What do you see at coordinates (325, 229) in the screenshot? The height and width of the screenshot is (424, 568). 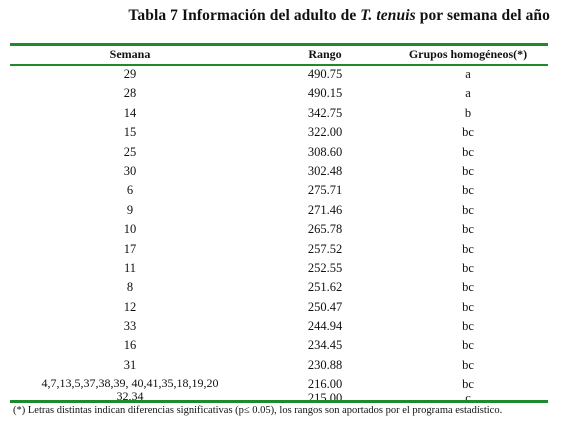 I see `cell-rango: 265.78` at bounding box center [325, 229].